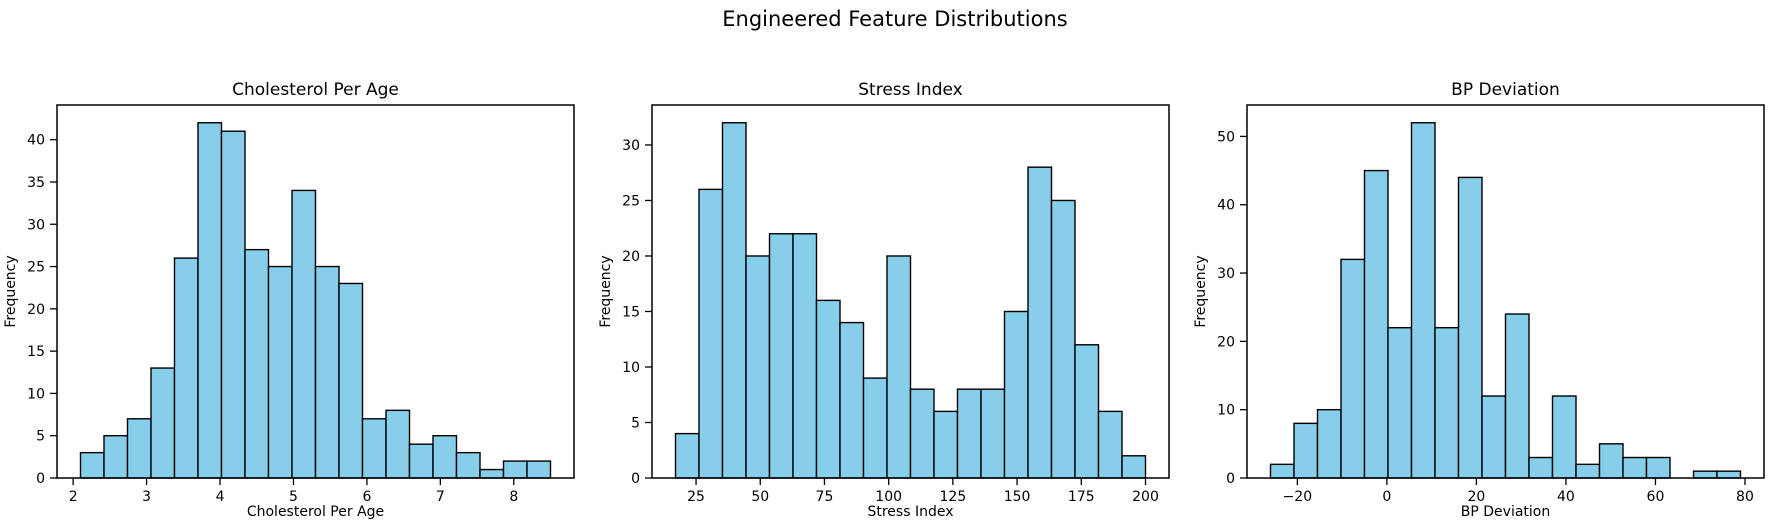 Image resolution: width=1790 pixels, height=530 pixels. Describe the element at coordinates (825, 497) in the screenshot. I see `x-tick-label: 75` at that location.